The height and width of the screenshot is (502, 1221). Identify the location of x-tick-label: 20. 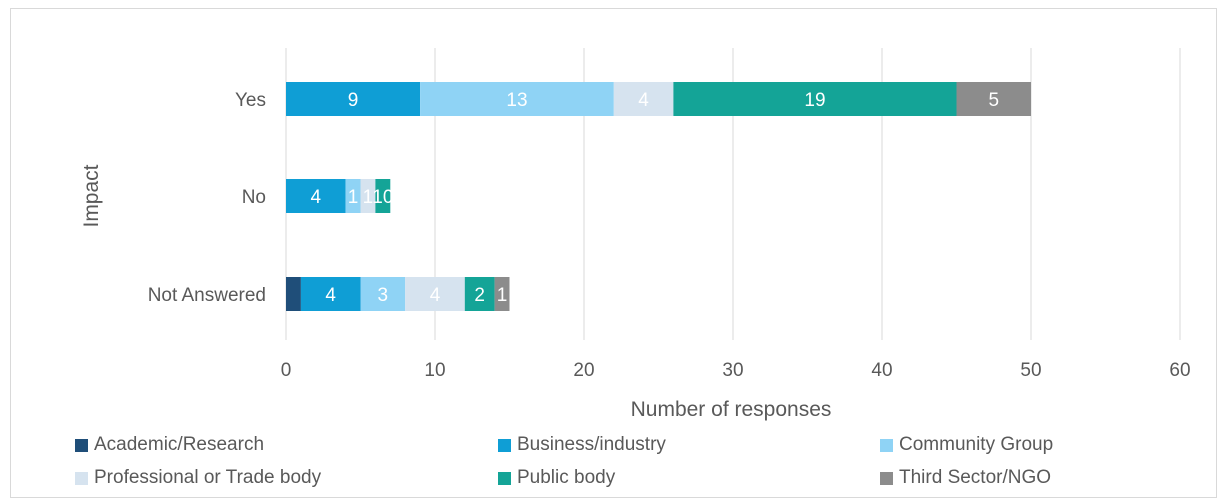
(583, 370).